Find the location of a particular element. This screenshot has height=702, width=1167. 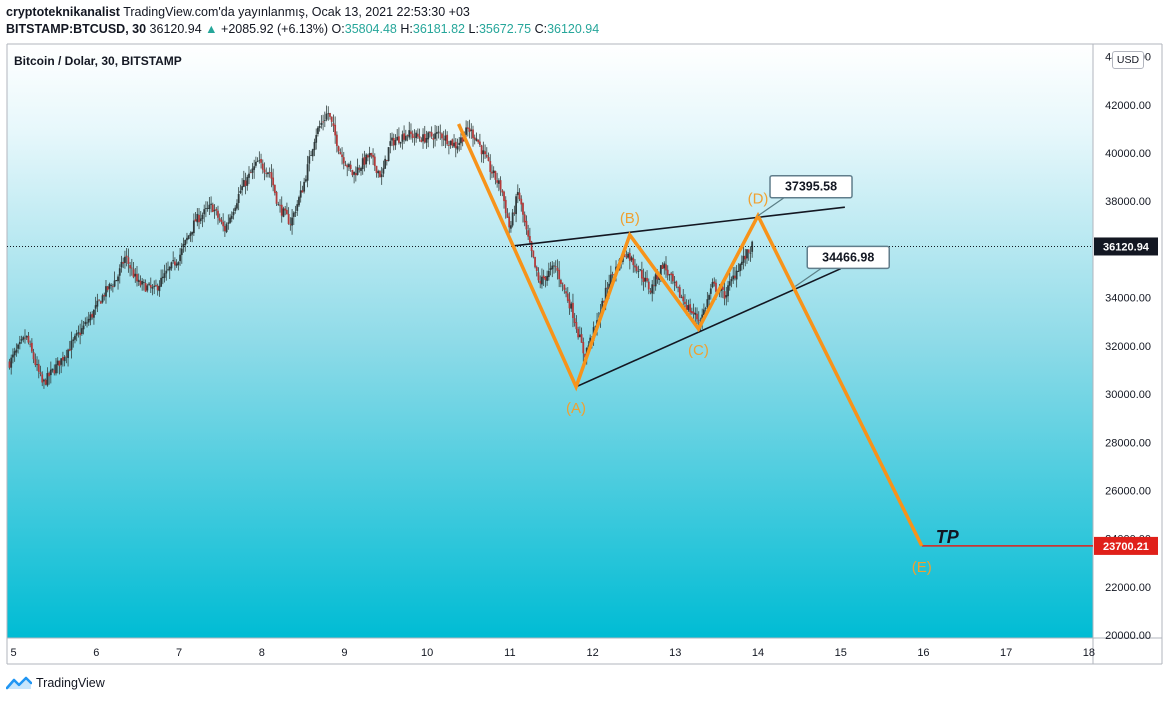

footer: TradingView is located at coordinates (55, 683).